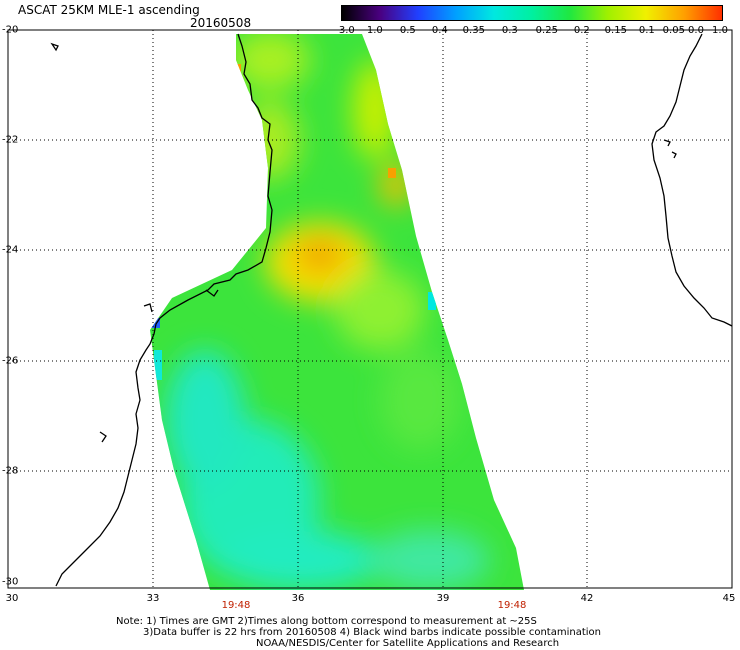 The height and width of the screenshot is (650, 740). What do you see at coordinates (298, 598) in the screenshot?
I see `lon-label: 36` at bounding box center [298, 598].